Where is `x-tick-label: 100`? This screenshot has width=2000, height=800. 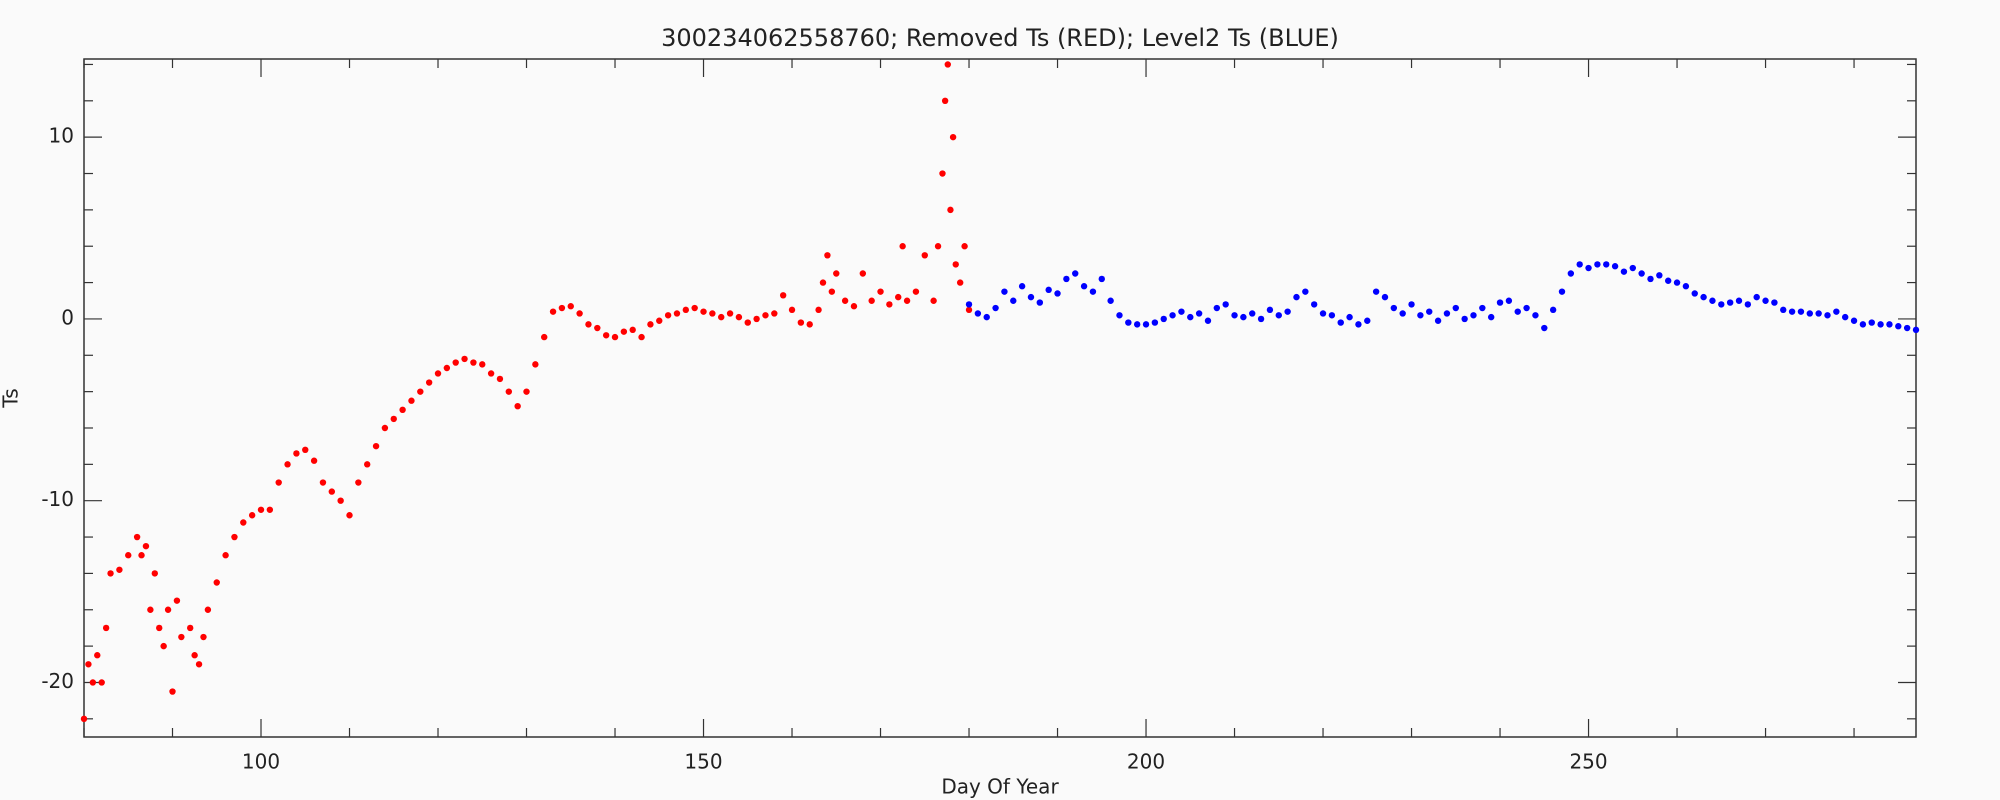
x-tick-label: 100 is located at coordinates (261, 762).